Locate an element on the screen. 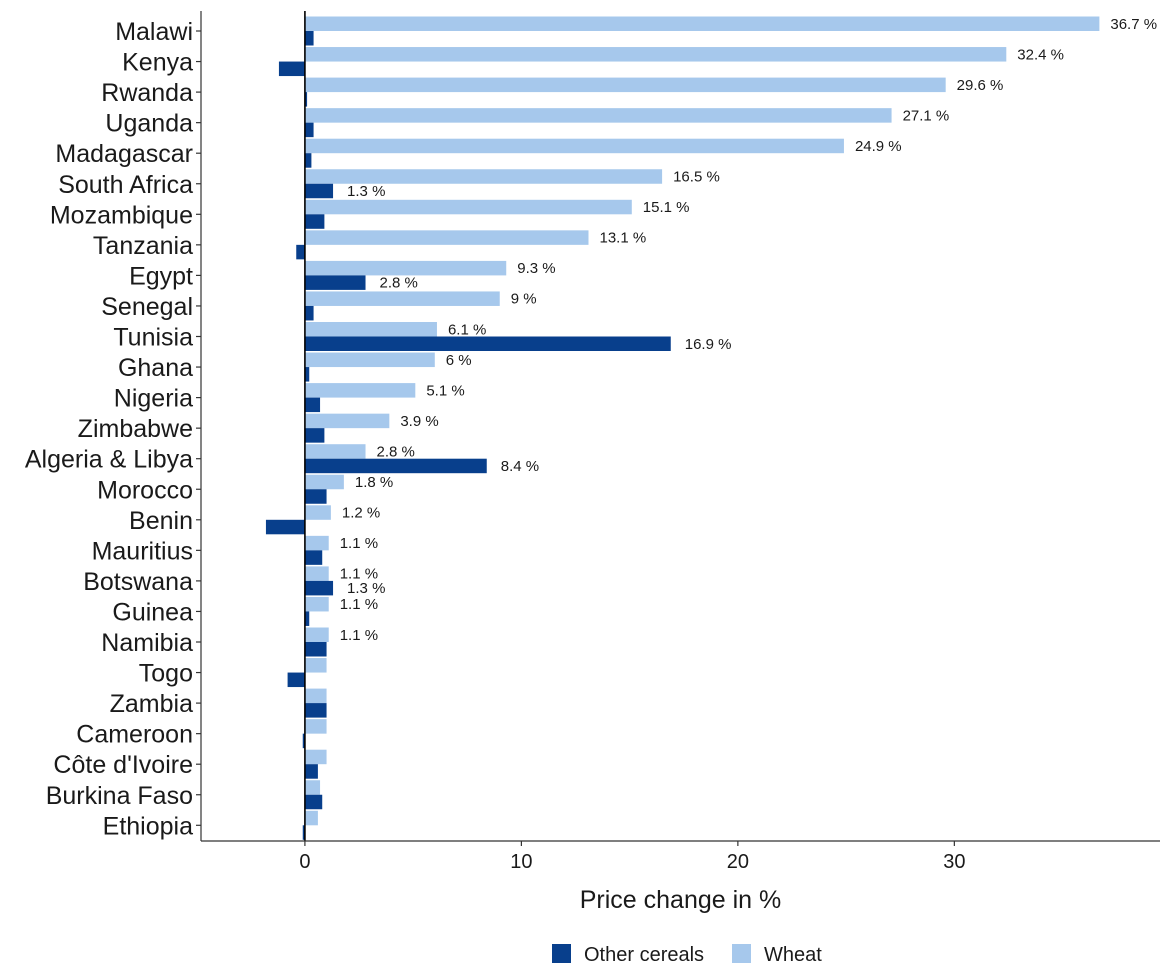 Image resolution: width=1169 pixels, height=963 pixels. data-label-wheat: 27.1 % is located at coordinates (926, 115).